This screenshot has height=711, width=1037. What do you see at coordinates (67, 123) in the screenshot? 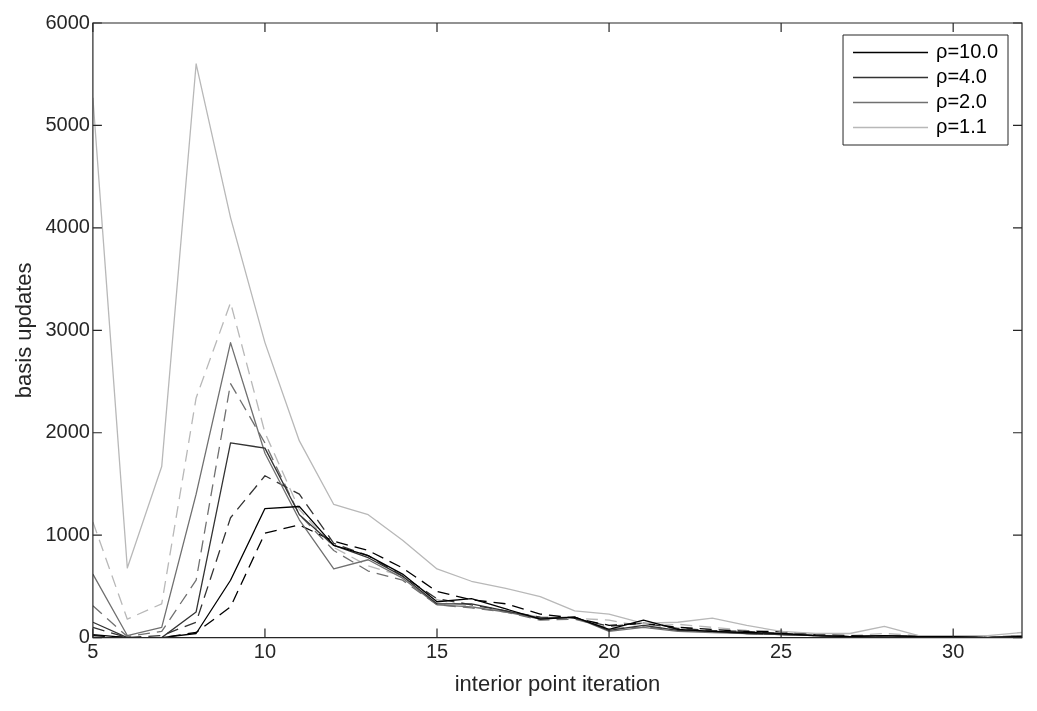
I see `y-tick-label: 5000` at bounding box center [67, 123].